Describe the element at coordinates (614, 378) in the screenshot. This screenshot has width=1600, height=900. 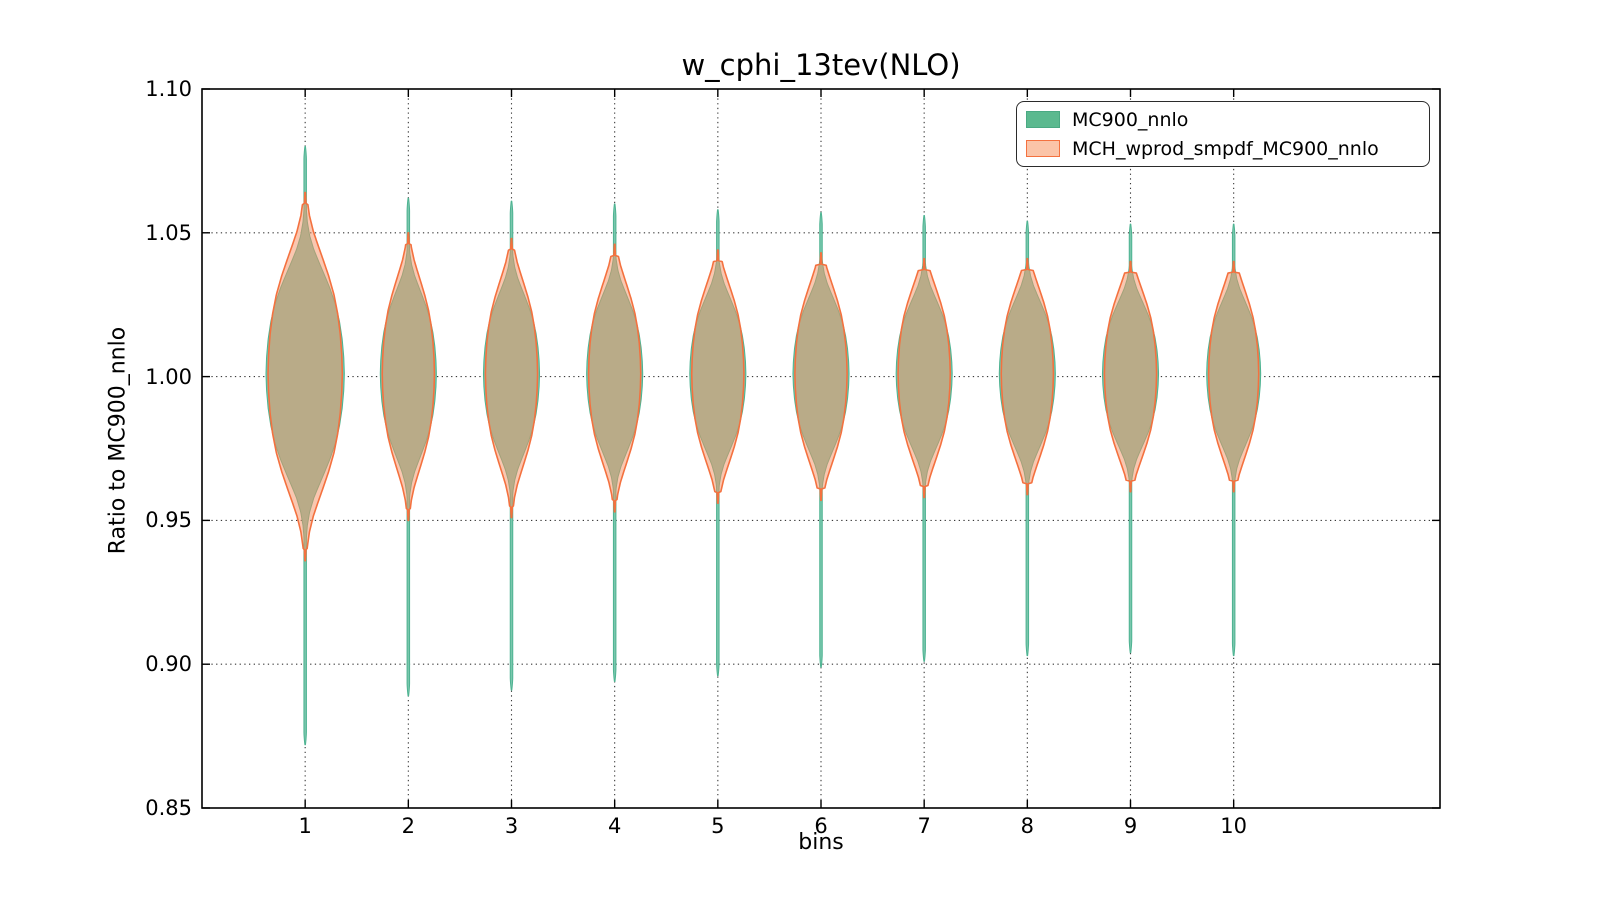
I see `violin-MCH_wprod_smpdf_MC900_nnlo-bin4` at that location.